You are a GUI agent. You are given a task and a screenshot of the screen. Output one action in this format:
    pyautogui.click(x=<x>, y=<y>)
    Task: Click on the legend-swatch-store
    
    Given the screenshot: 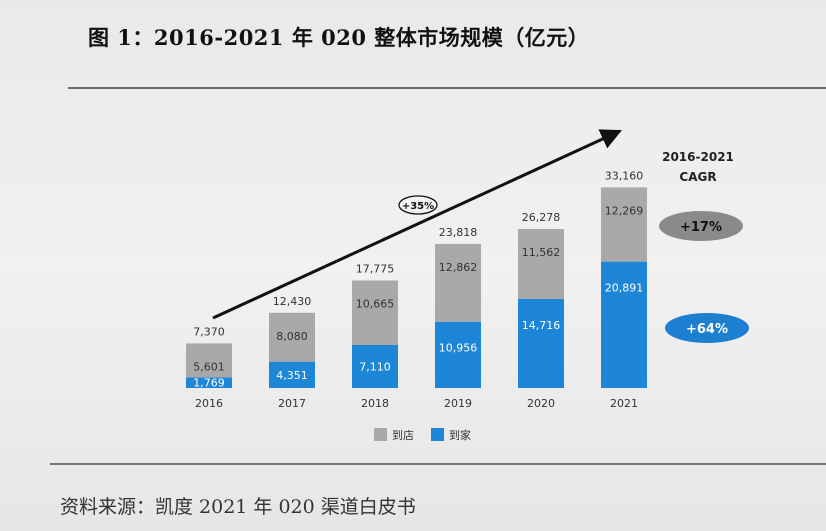 What is the action you would take?
    pyautogui.click(x=380, y=434)
    